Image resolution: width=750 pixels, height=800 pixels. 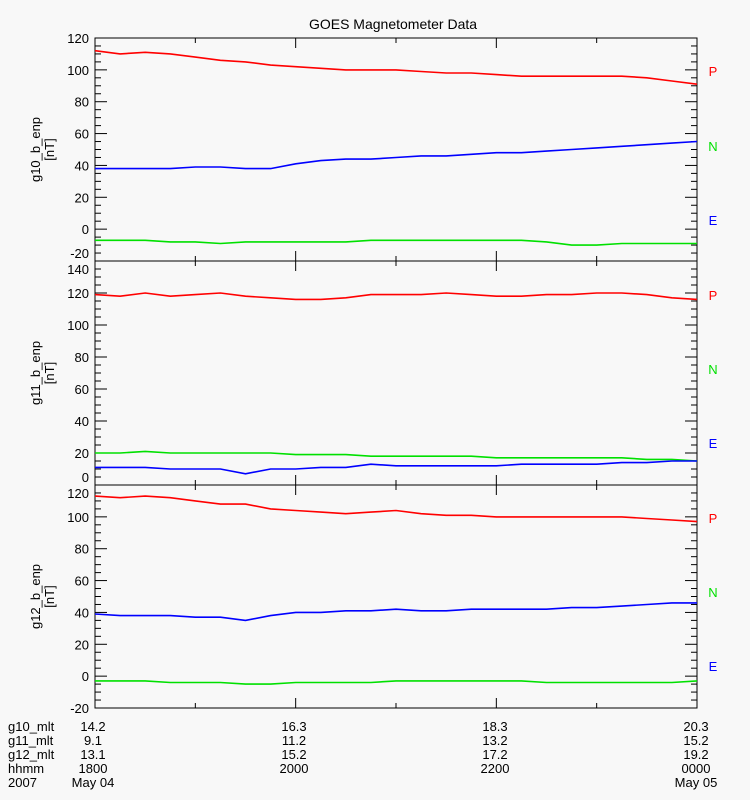 What do you see at coordinates (35, 149) in the screenshot?
I see `y-axis-label: g10_b_enp` at bounding box center [35, 149].